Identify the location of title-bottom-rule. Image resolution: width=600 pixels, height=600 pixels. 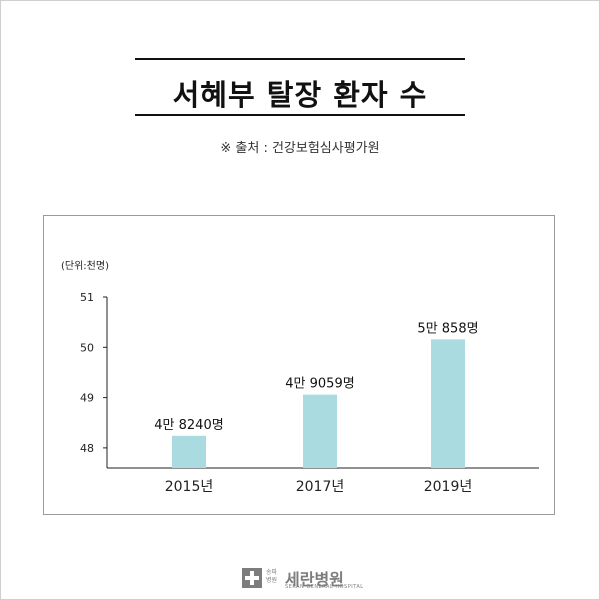
(300, 115).